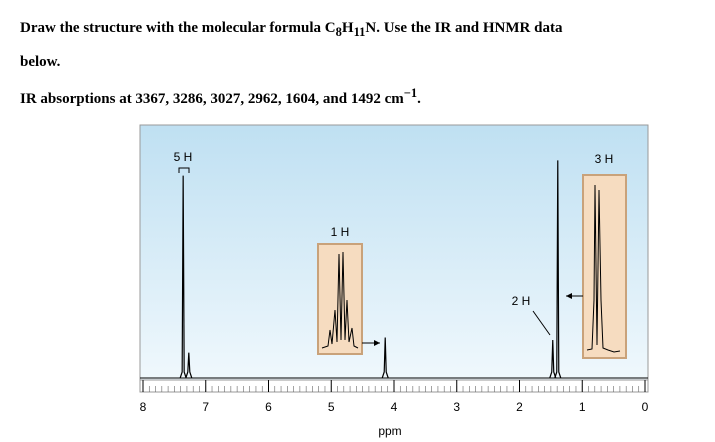 The width and height of the screenshot is (715, 442). What do you see at coordinates (205, 407) in the screenshot?
I see `x-tick-label: 7` at bounding box center [205, 407].